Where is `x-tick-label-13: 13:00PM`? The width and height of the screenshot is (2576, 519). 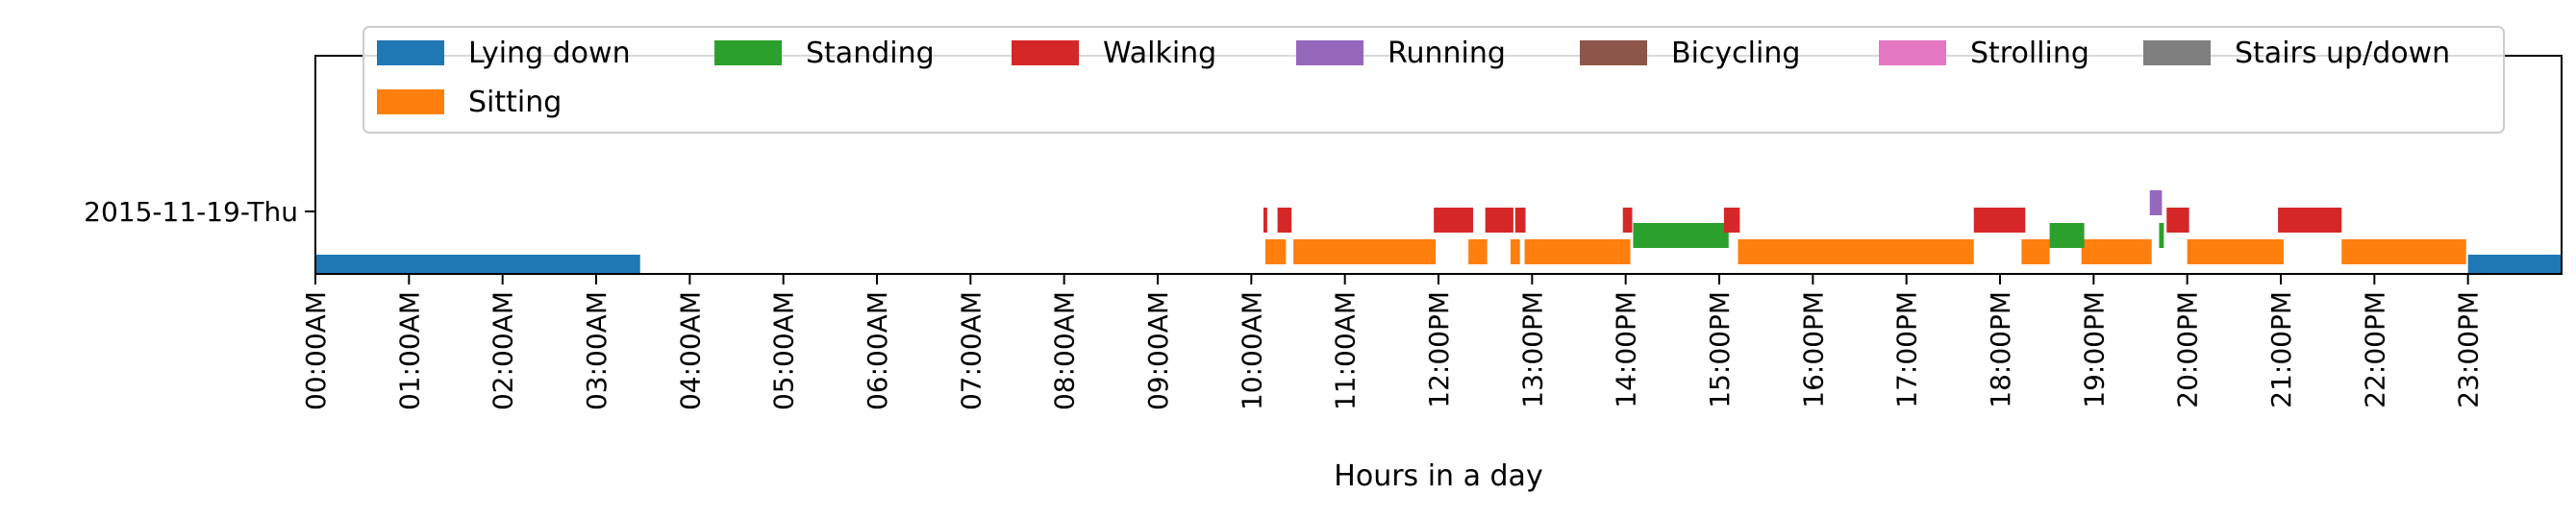
x-tick-label-13: 13:00PM is located at coordinates (1532, 349).